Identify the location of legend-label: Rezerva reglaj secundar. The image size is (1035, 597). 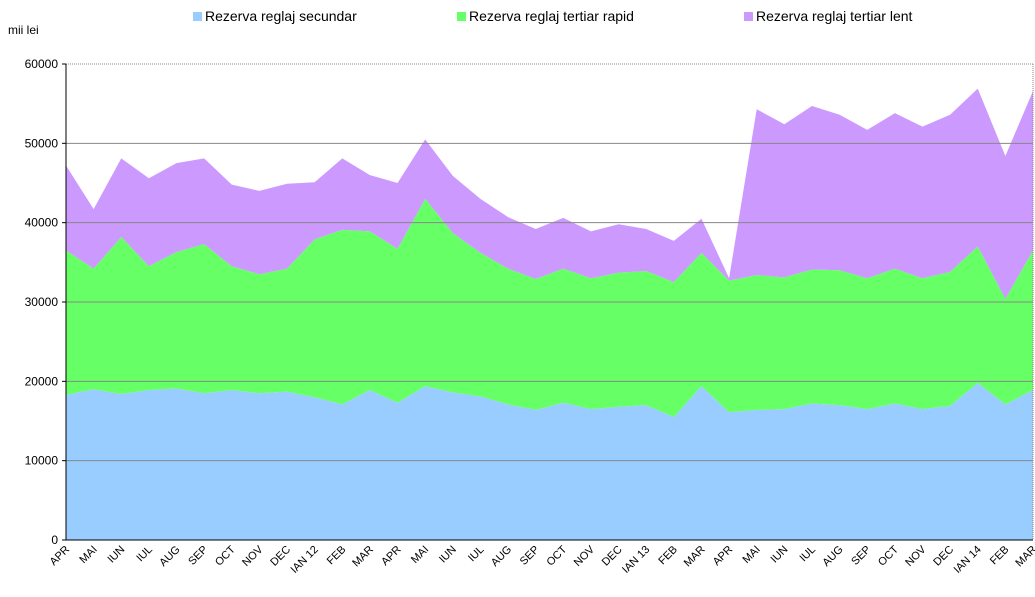
(281, 16).